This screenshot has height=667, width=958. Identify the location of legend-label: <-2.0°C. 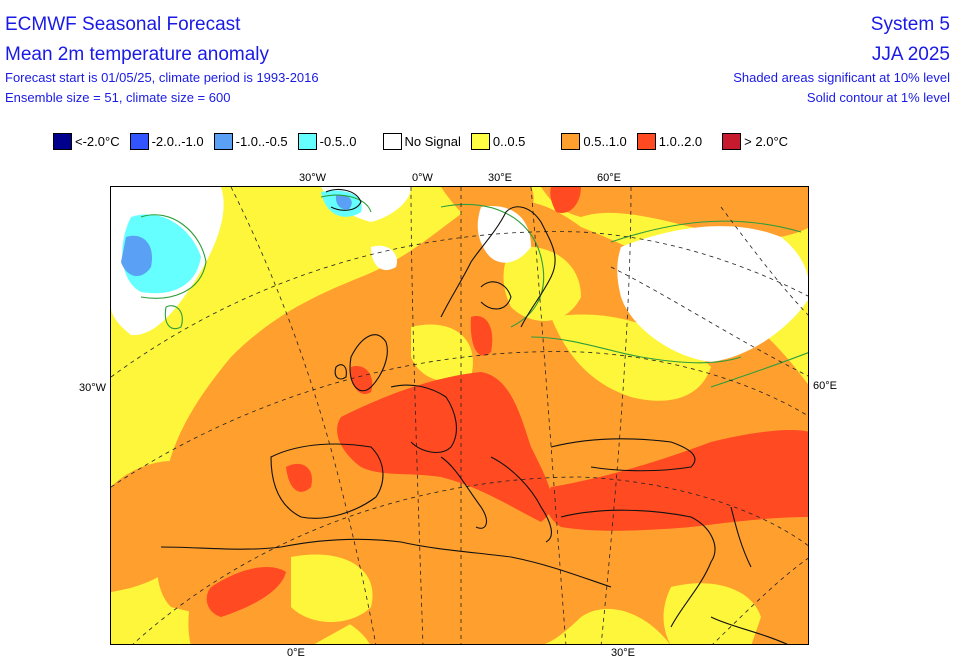
(97, 141).